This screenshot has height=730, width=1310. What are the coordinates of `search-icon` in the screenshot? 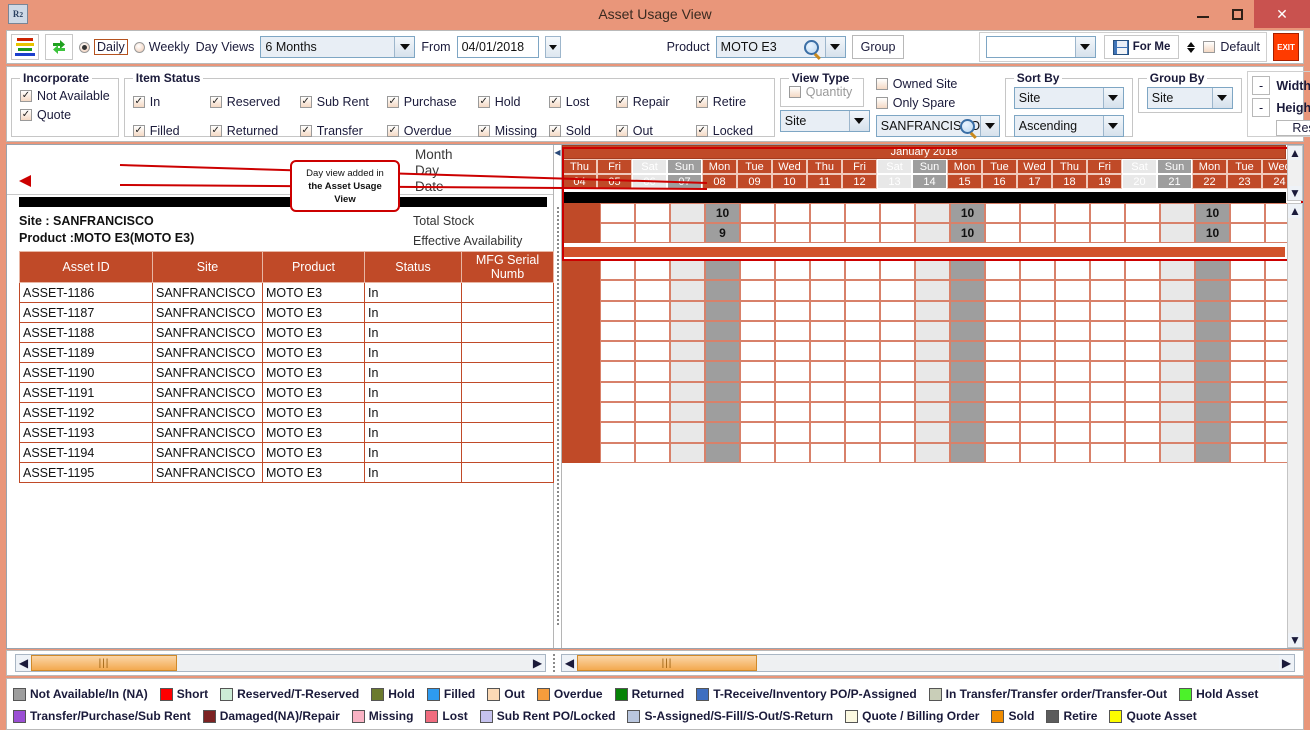 It's located at (811, 47).